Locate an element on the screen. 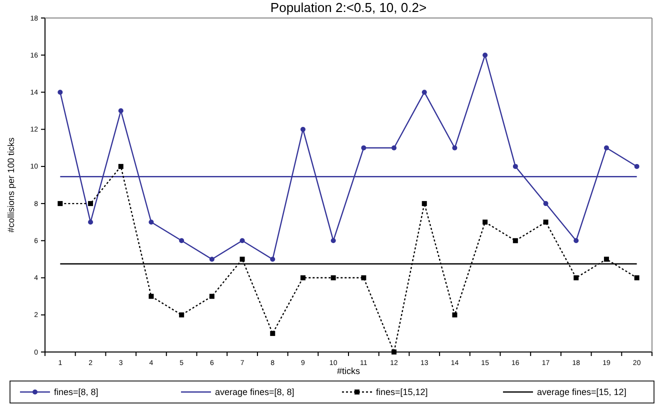  chart-title: Population 2:<0.5, 10, 0.2> is located at coordinates (348, 7).